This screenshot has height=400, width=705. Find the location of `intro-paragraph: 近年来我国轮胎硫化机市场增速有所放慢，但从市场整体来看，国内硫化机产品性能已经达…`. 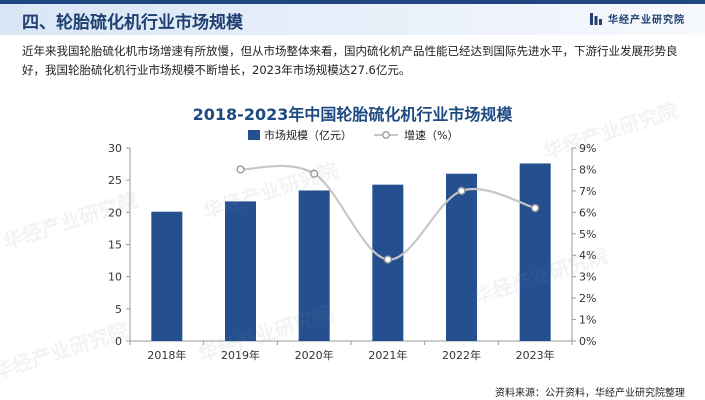

intro-paragraph: 近年来我国轮胎硫化机市场增速有所放慢，但从市场整体来看，国内硫化机产品性能已经达… is located at coordinates (350, 60).